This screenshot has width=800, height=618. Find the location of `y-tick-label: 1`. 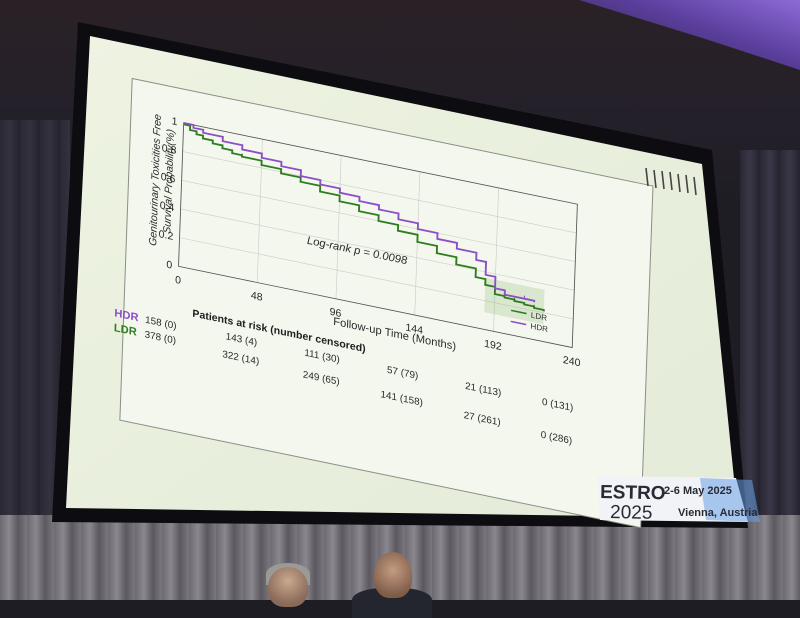

y-tick-label: 1 is located at coordinates (174, 121).